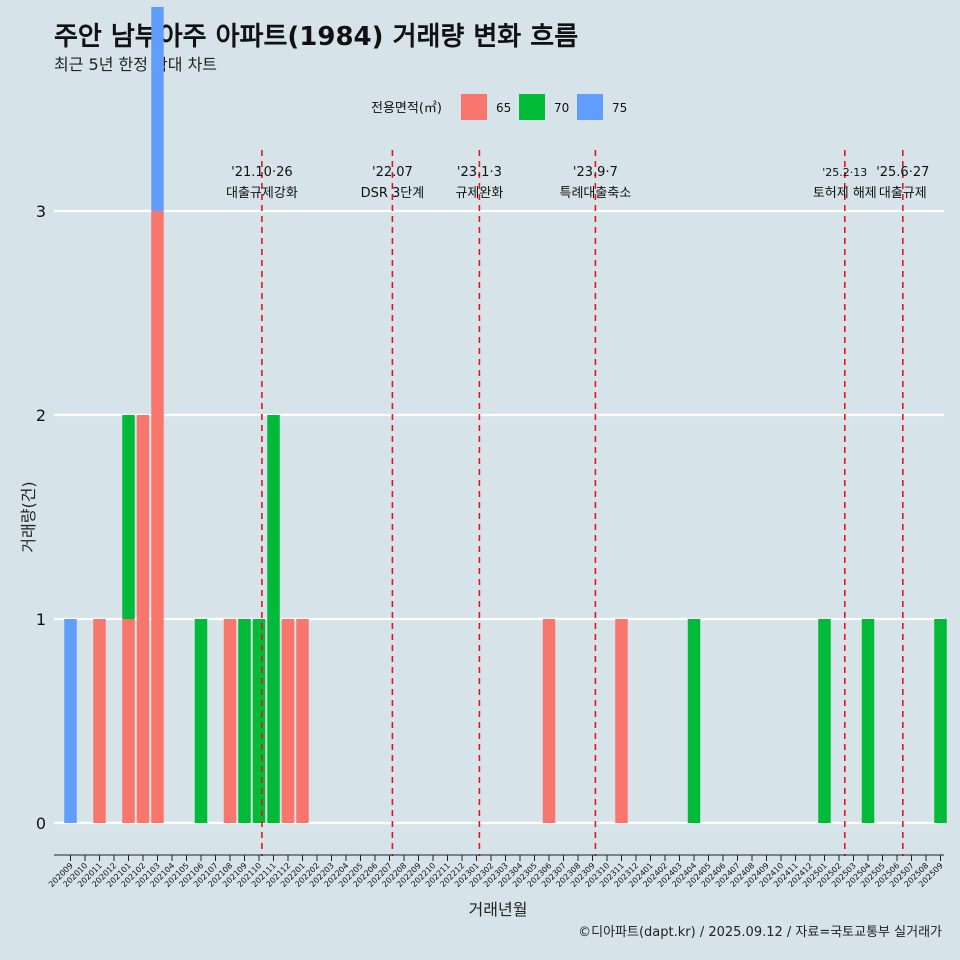  I want to click on annotation-label: 대출규제강화, so click(262, 193).